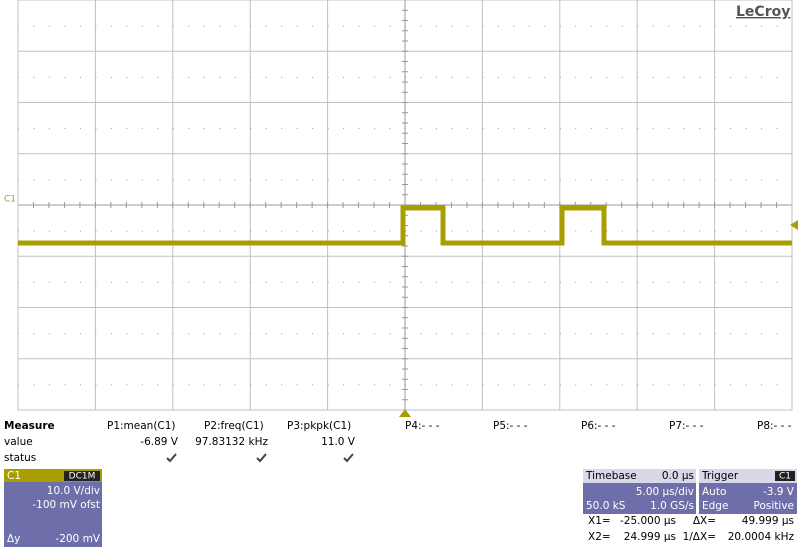 Image resolution: width=800 pixels, height=547 pixels. Describe the element at coordinates (234, 426) in the screenshot. I see `param-name: P2:freq(C1)` at that location.